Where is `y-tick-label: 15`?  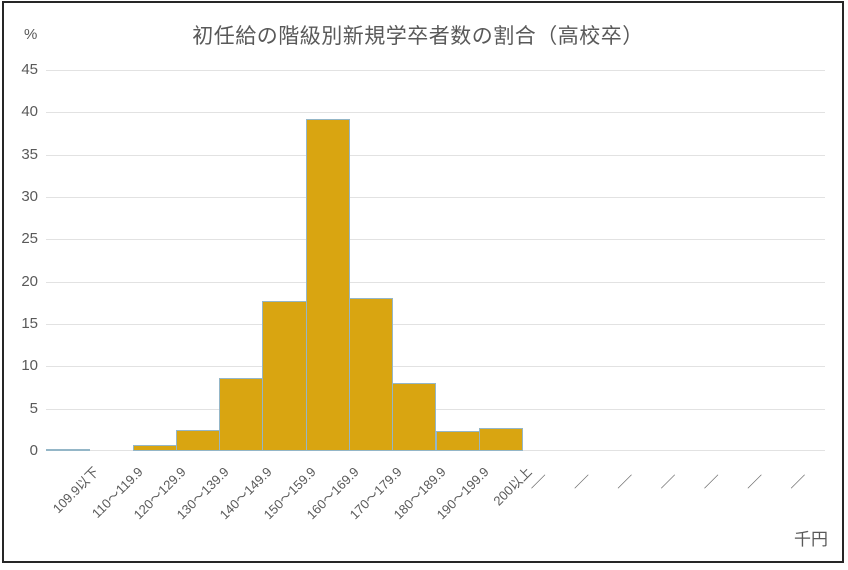 y-tick-label: 15 is located at coordinates (29, 323).